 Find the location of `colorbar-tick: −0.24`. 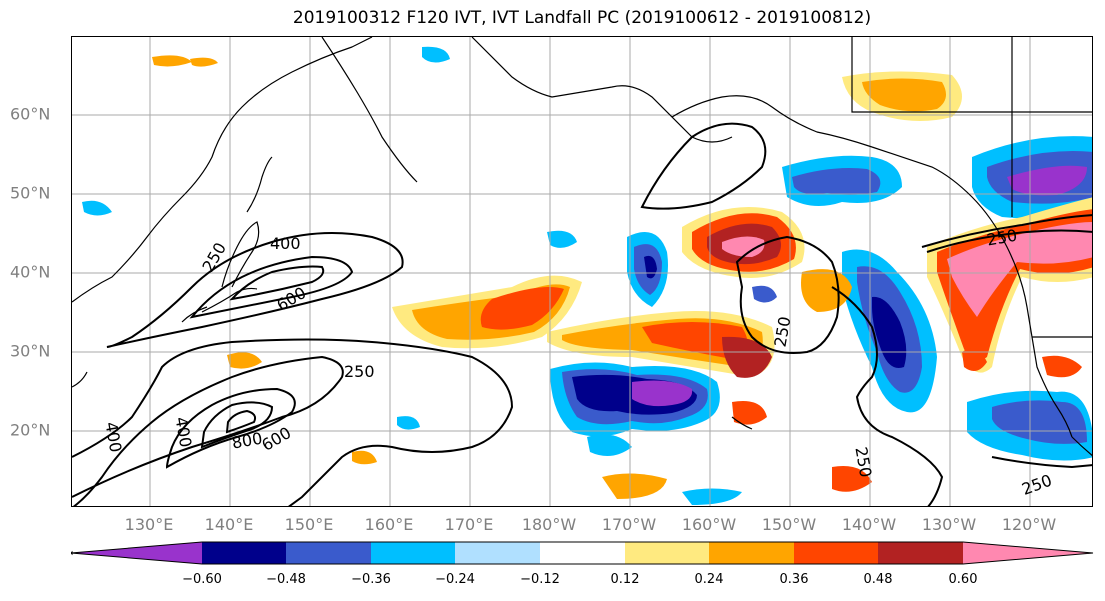

colorbar-tick: −0.24 is located at coordinates (455, 579).